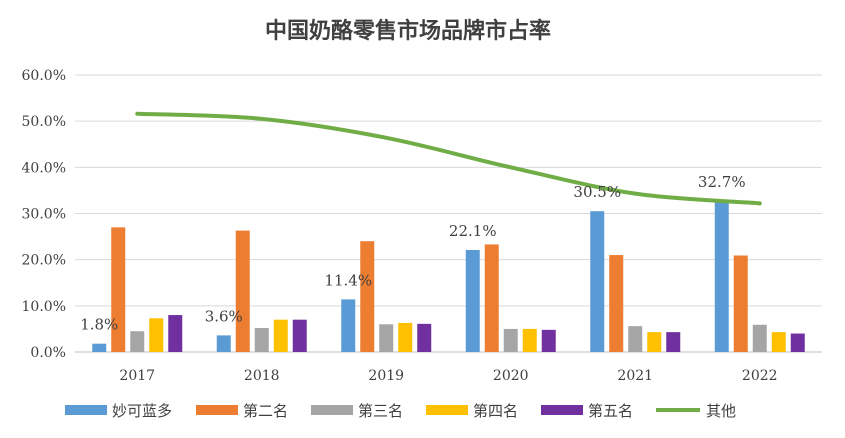  What do you see at coordinates (348, 280) in the screenshot?
I see `data-label: 11.4%` at bounding box center [348, 280].